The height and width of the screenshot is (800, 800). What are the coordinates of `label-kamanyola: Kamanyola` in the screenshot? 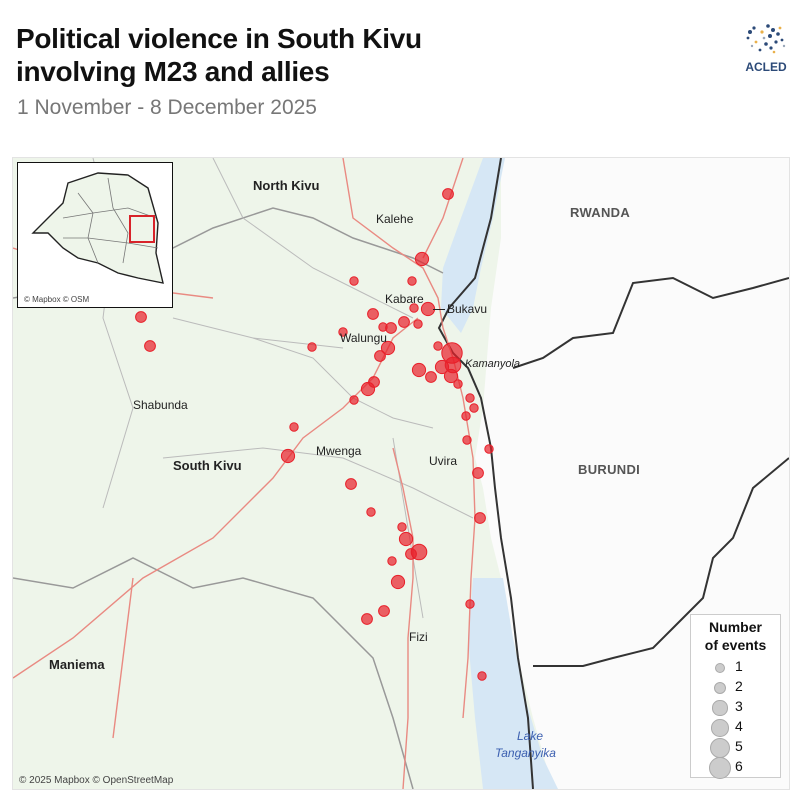 It's located at (493, 364).